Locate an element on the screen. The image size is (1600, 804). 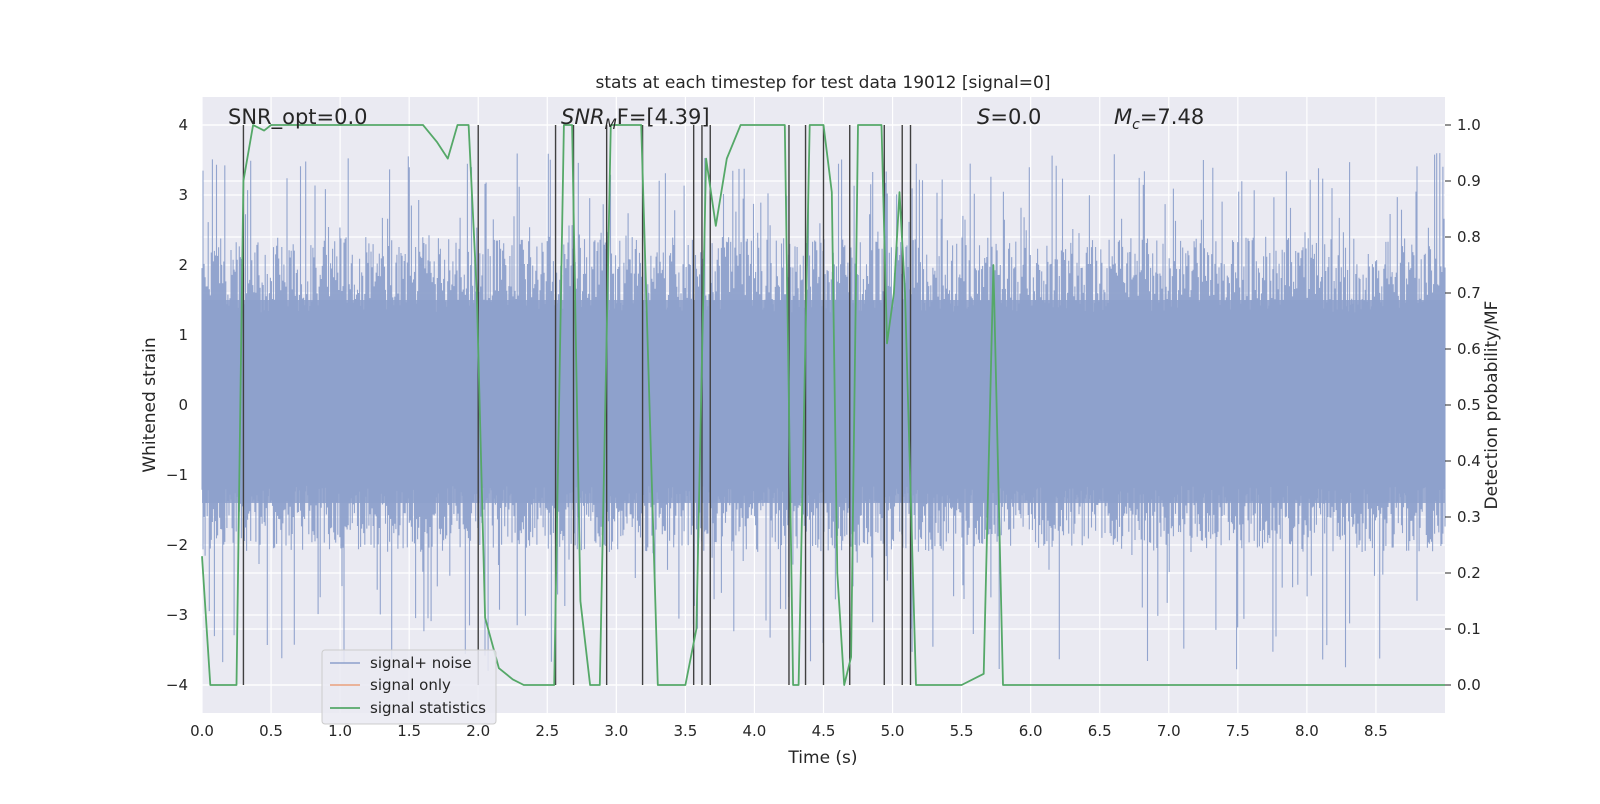
y-right-tick-label: 1.0 is located at coordinates (1469, 125).